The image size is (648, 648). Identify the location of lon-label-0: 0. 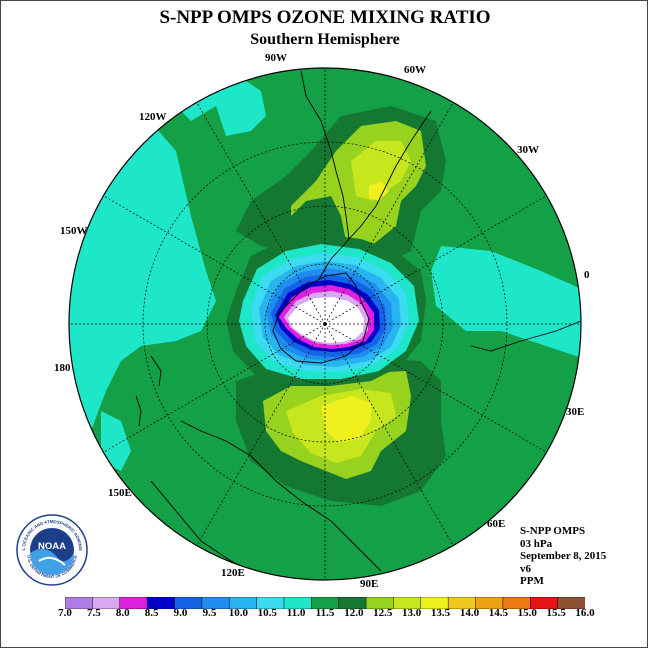
(587, 275).